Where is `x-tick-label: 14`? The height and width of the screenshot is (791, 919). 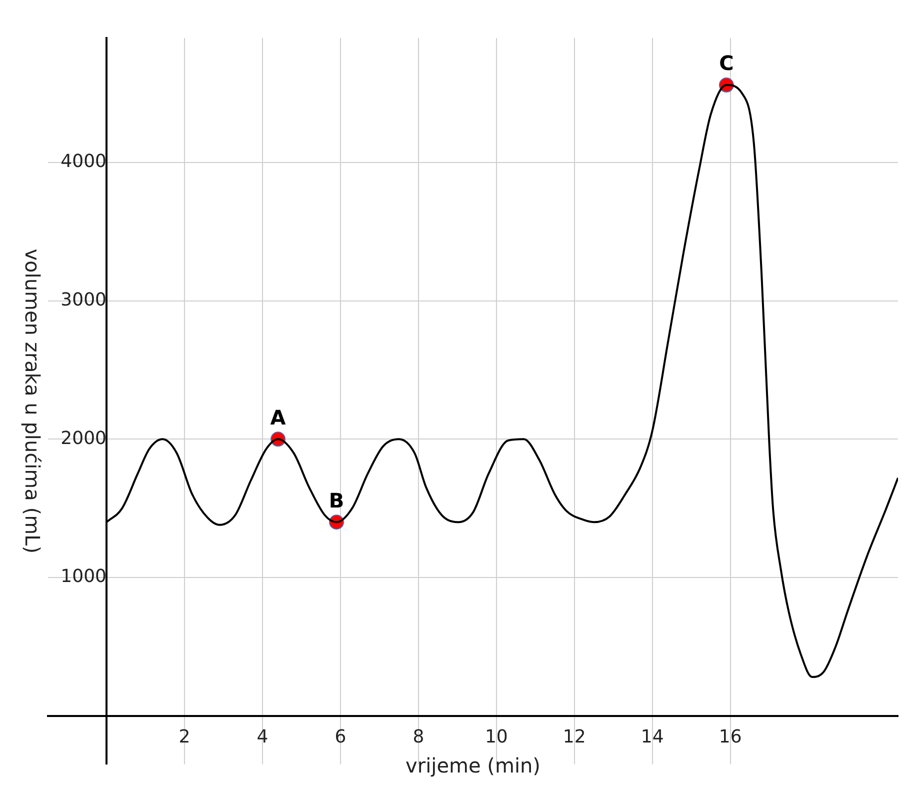
x-tick-label: 14 is located at coordinates (652, 737).